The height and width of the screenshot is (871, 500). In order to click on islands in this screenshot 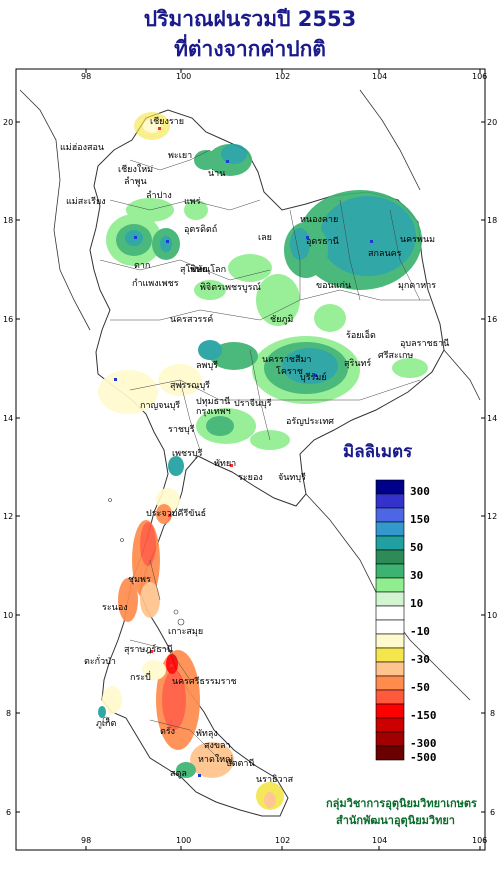, I will do `click(143, 611)`.